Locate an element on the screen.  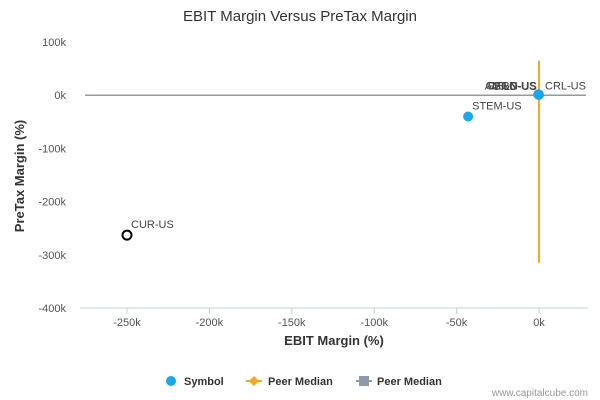
x-tick-label: -50k is located at coordinates (457, 323).